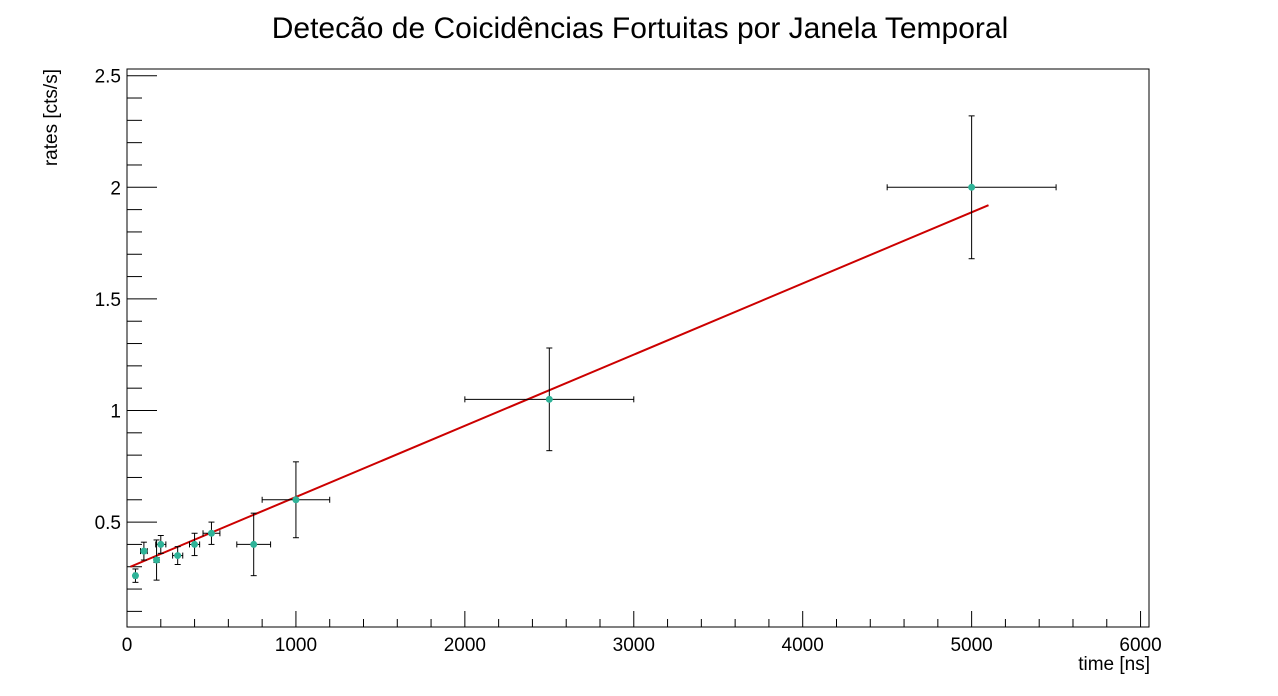  I want to click on x-axis-title: time [ns], so click(1114, 664).